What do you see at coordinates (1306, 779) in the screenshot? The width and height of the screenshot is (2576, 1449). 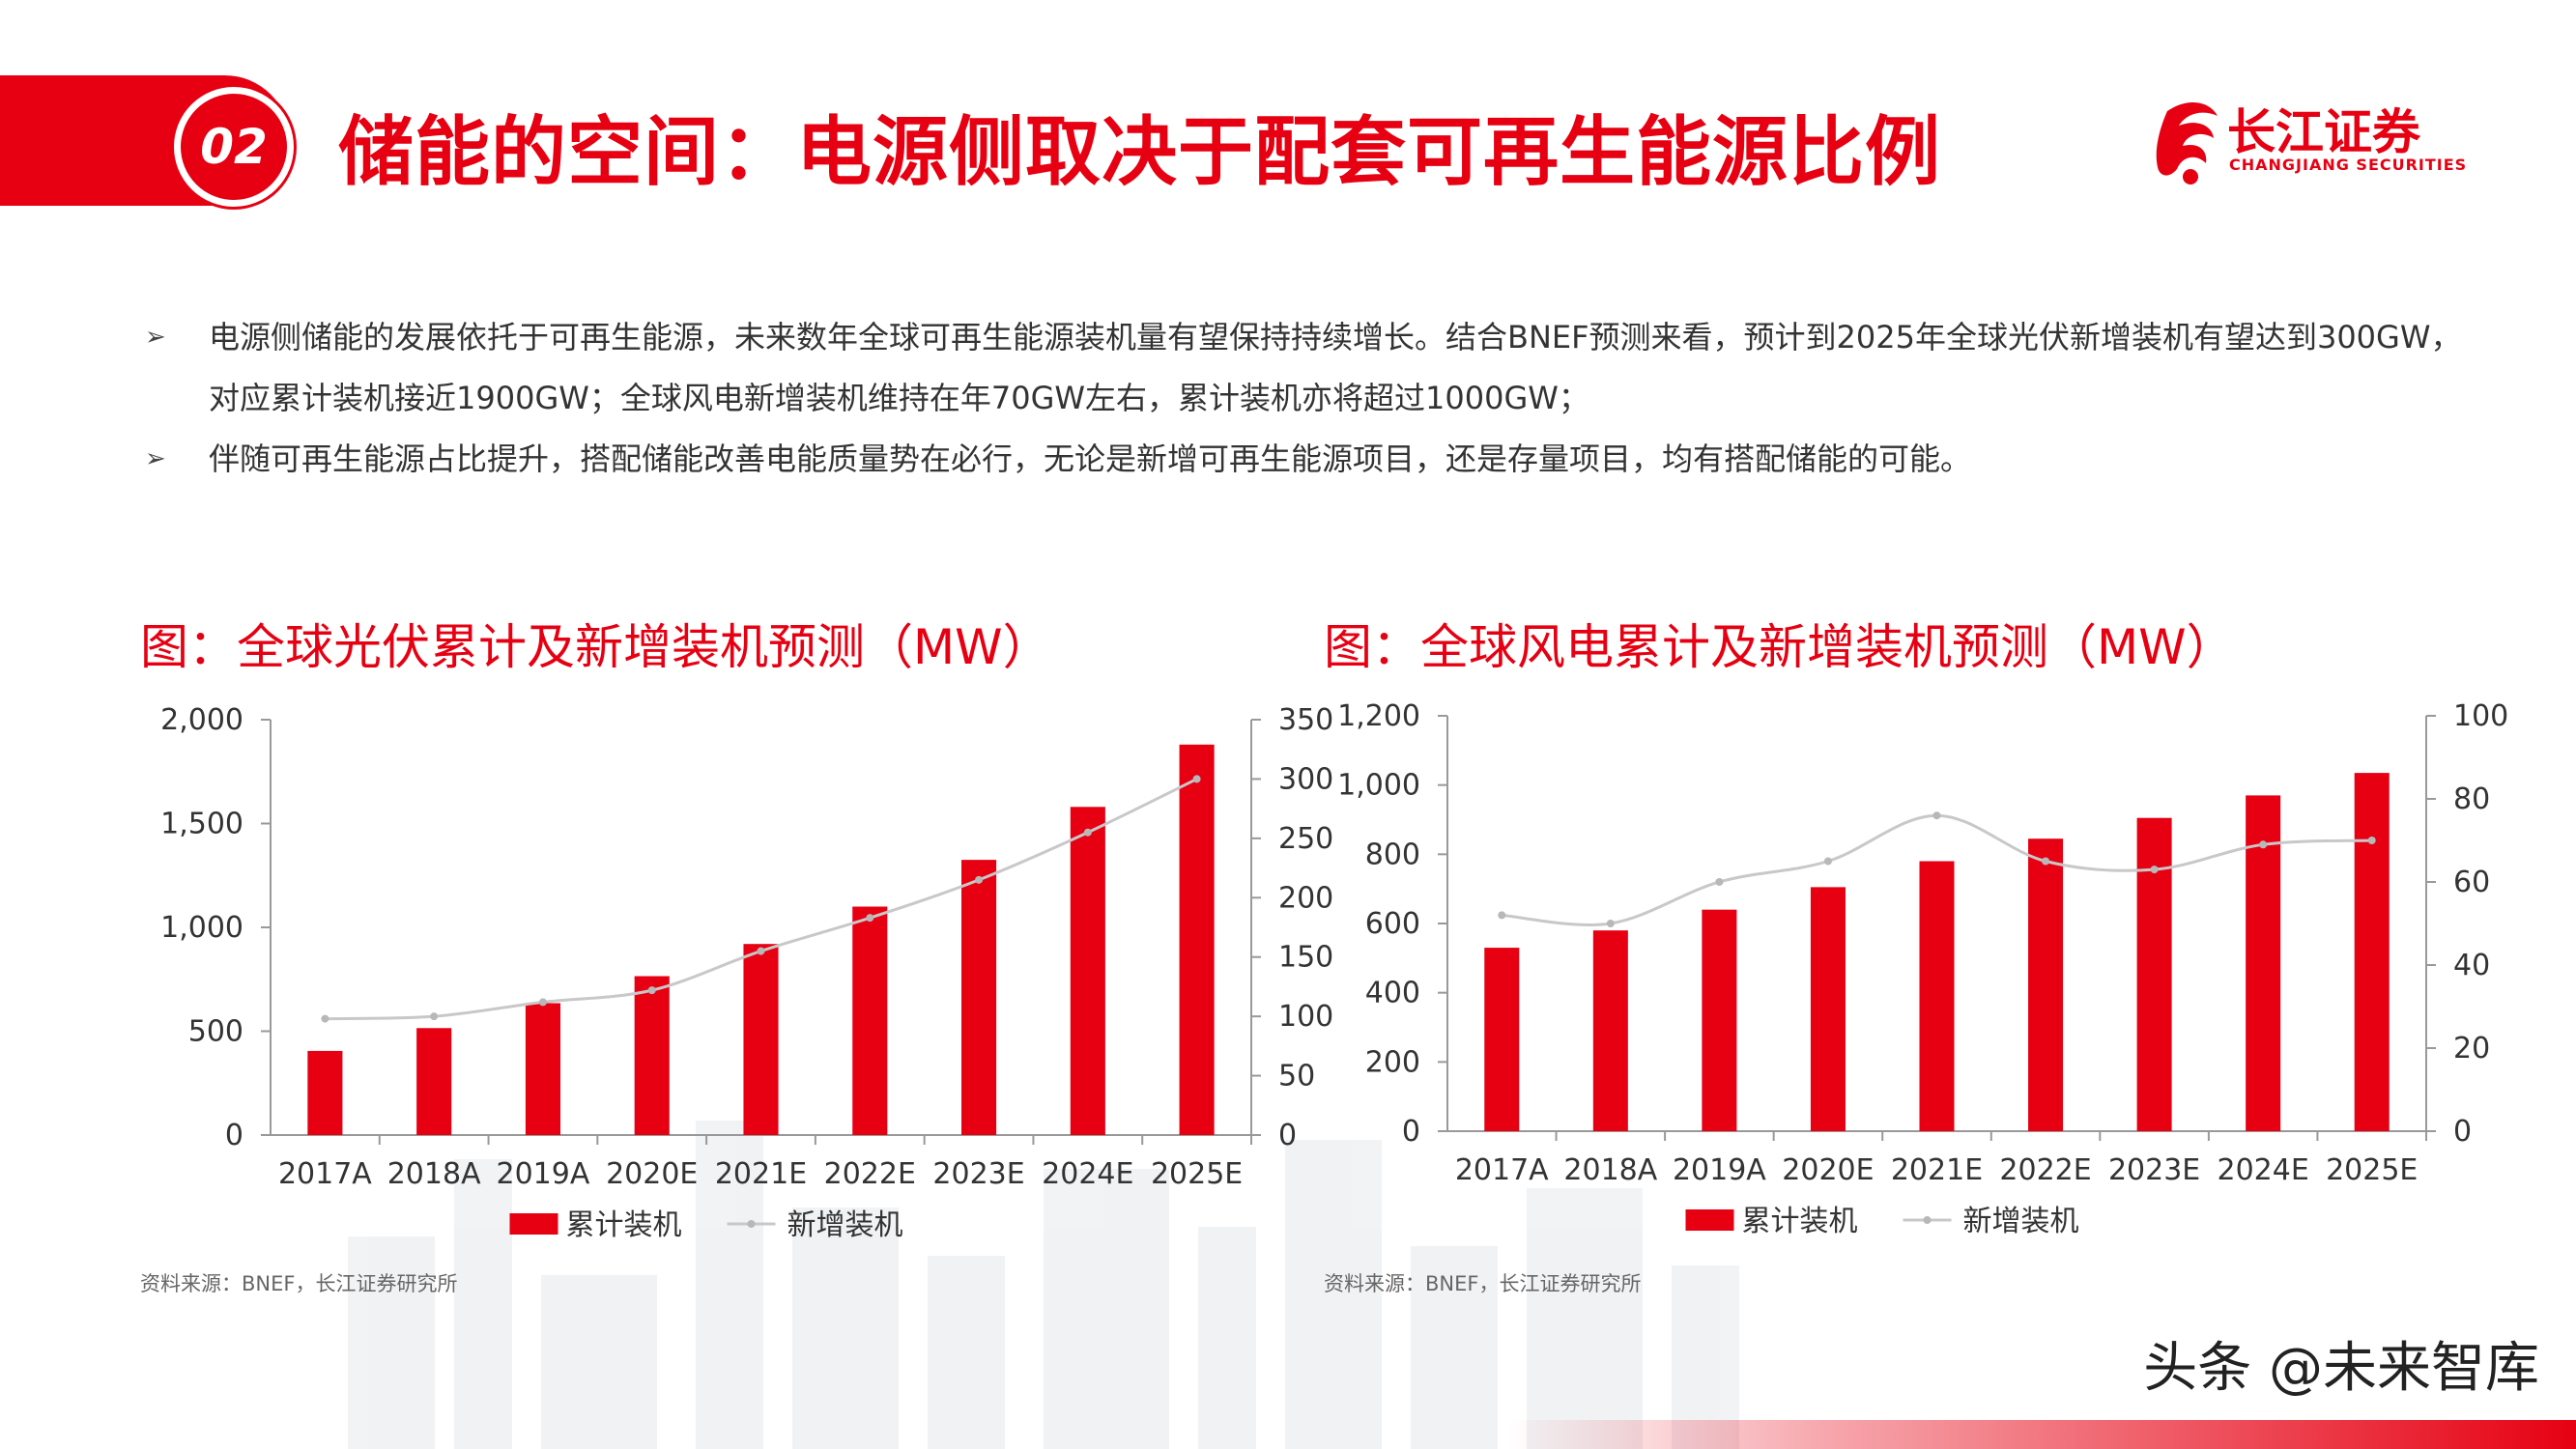 I see `right-tick-label: 300` at bounding box center [1306, 779].